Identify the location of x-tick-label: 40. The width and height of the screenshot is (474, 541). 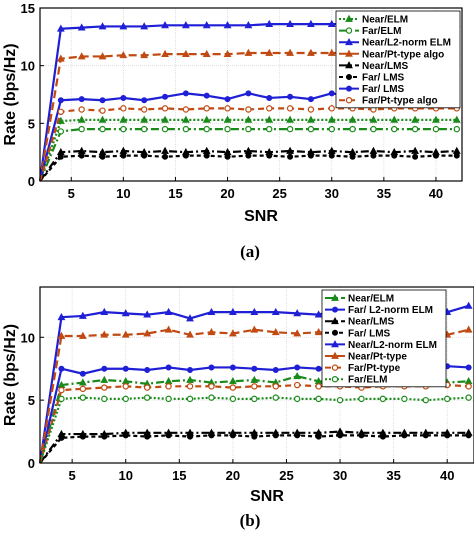
(436, 193).